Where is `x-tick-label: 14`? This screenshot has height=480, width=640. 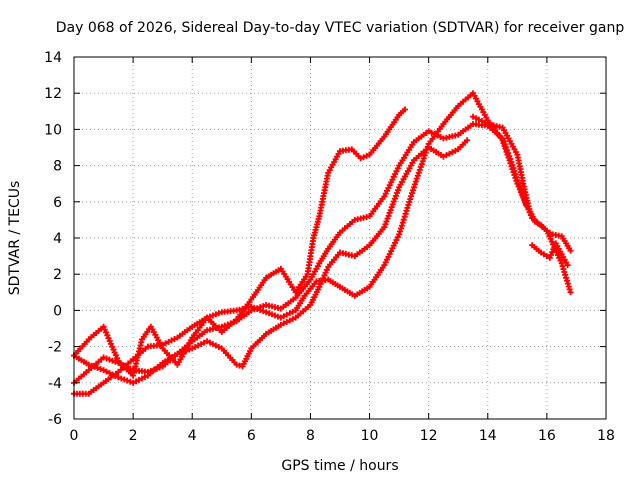
x-tick-label: 14 is located at coordinates (488, 436).